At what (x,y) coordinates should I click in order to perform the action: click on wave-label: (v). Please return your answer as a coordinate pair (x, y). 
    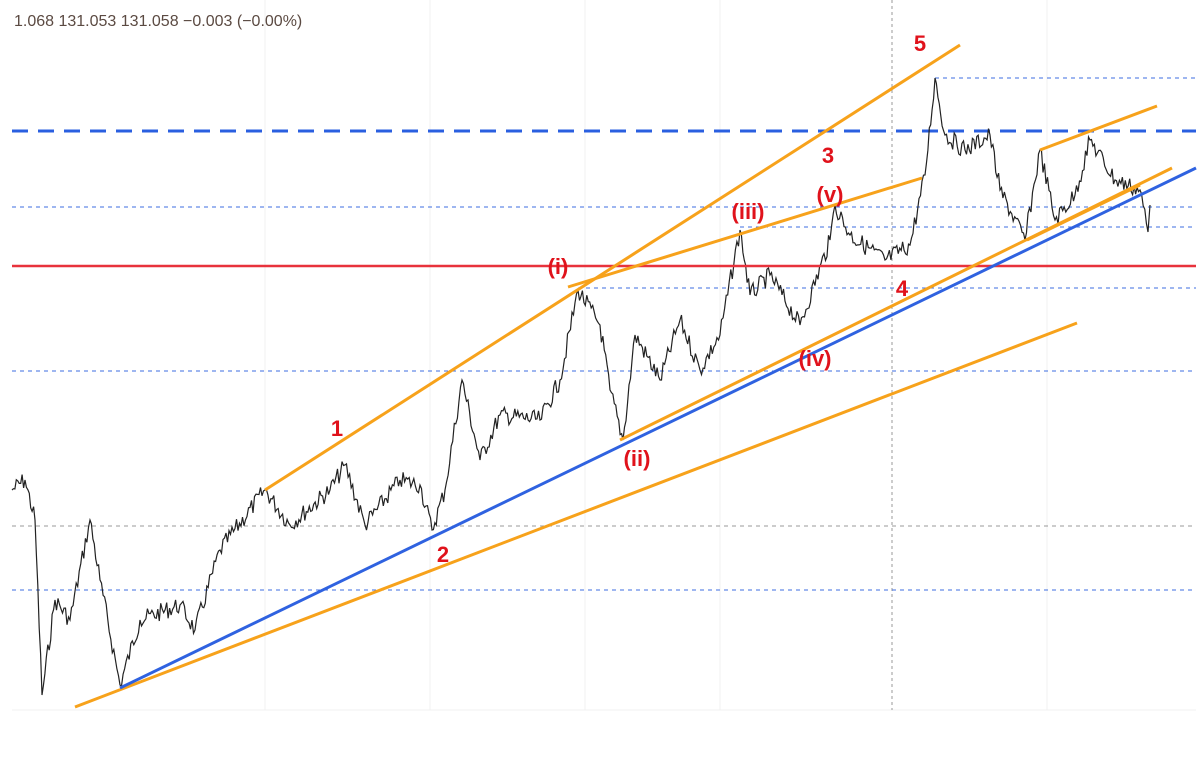
    Looking at the image, I should click on (830, 194).